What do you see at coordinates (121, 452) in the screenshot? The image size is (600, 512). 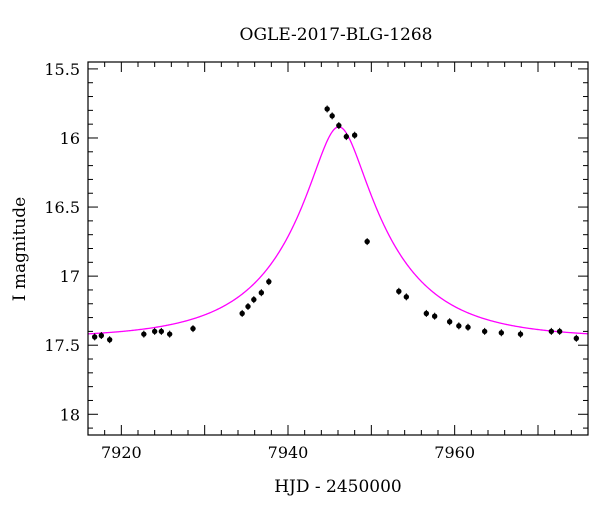 I see `x-tick-label: 7920` at bounding box center [121, 452].